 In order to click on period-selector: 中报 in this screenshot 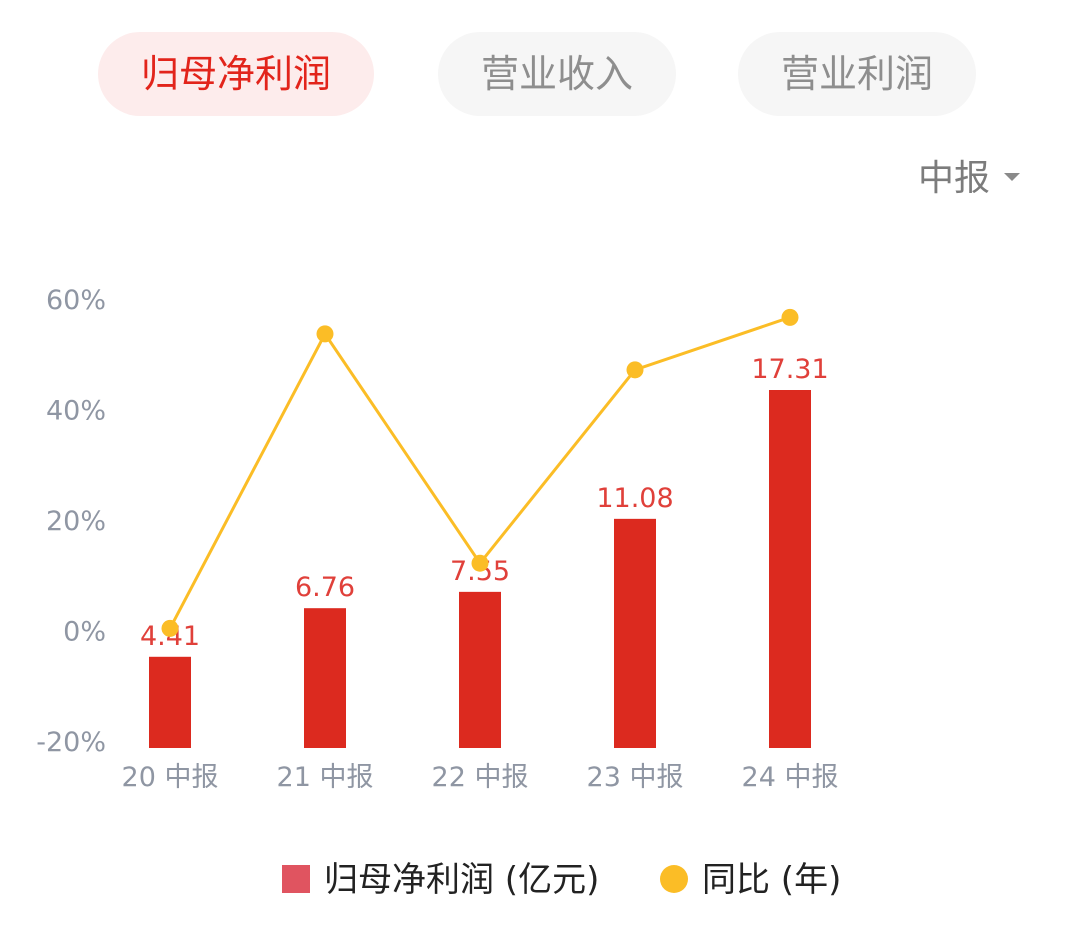, I will do `click(969, 179)`.